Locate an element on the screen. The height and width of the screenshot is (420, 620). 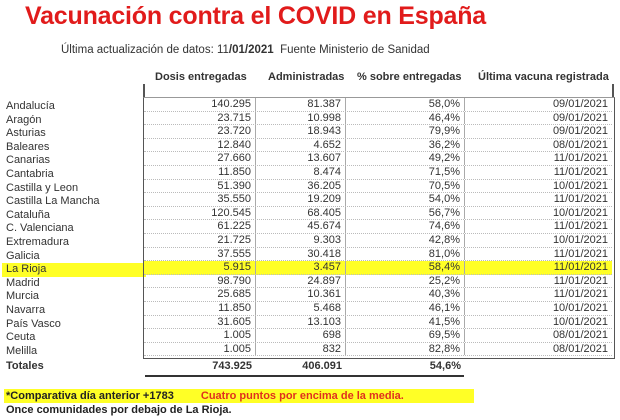
table-row: 11.850 8.474 71,5% 11/01/2021 is located at coordinates (378, 172).